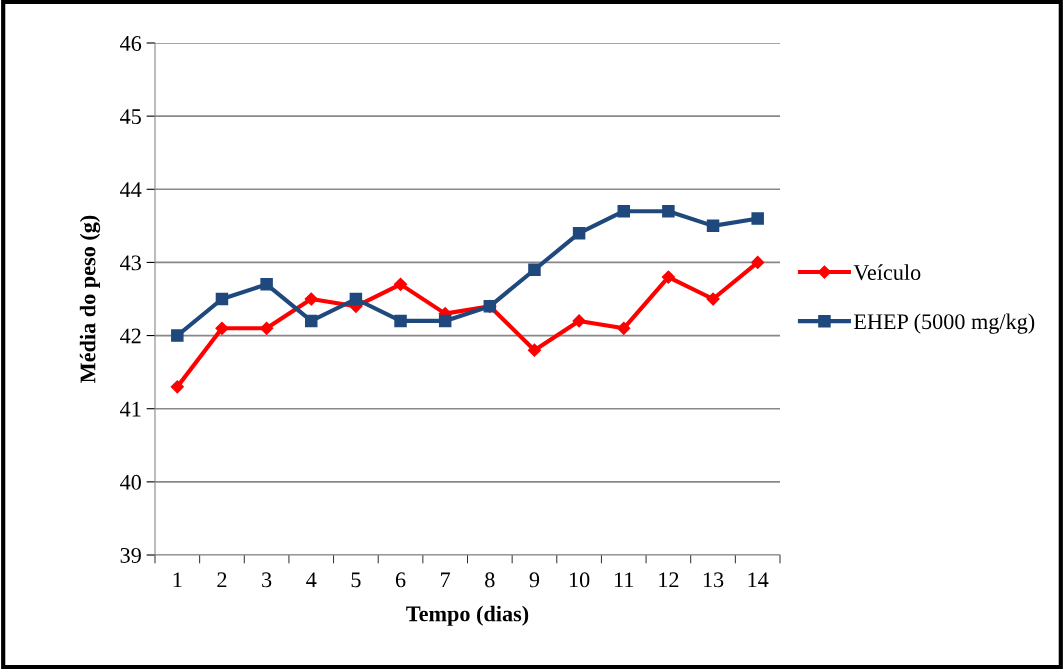 The height and width of the screenshot is (669, 1064). Describe the element at coordinates (356, 580) in the screenshot. I see `x-tick-label: 5` at that location.